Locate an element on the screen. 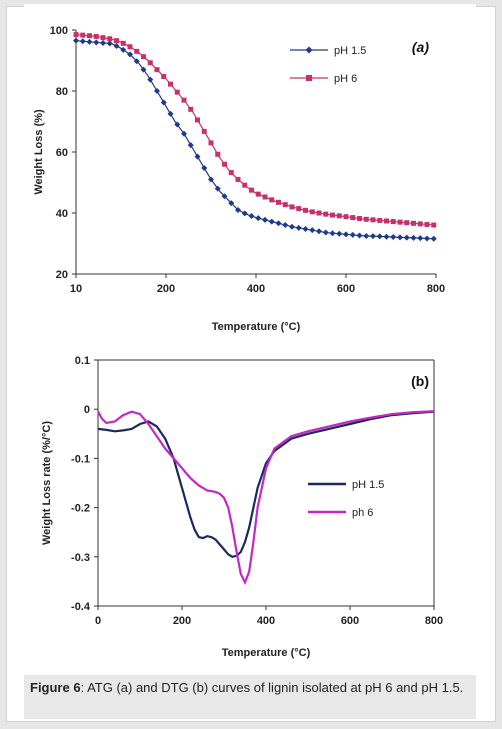 The height and width of the screenshot is (729, 502). y-tick-label: 0 is located at coordinates (87, 410).